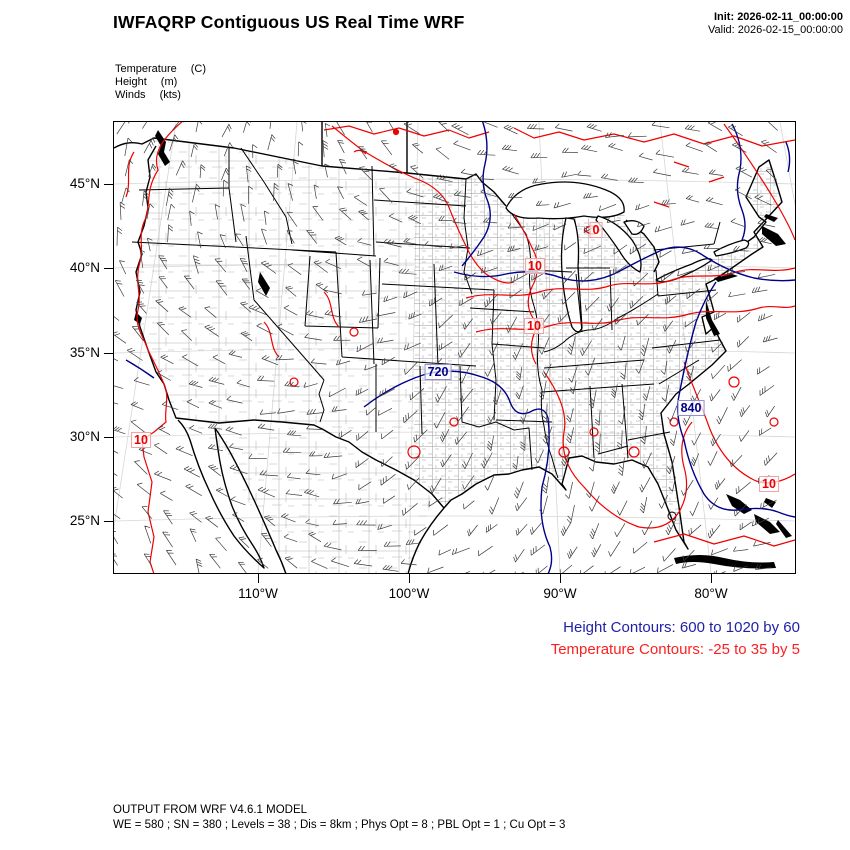 This screenshot has width=850, height=850. Describe the element at coordinates (289, 22) in the screenshot. I see `page-title: IWFAQRP Contiguous US Real Time WRF` at that location.